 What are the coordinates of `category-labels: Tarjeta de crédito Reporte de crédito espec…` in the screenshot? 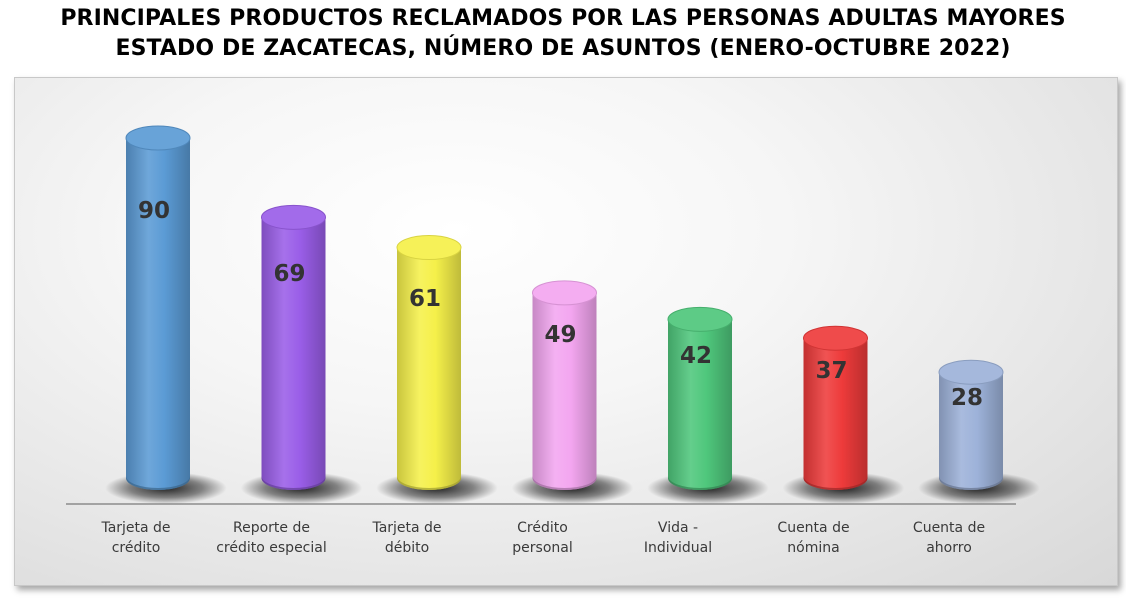 It's located at (542, 538).